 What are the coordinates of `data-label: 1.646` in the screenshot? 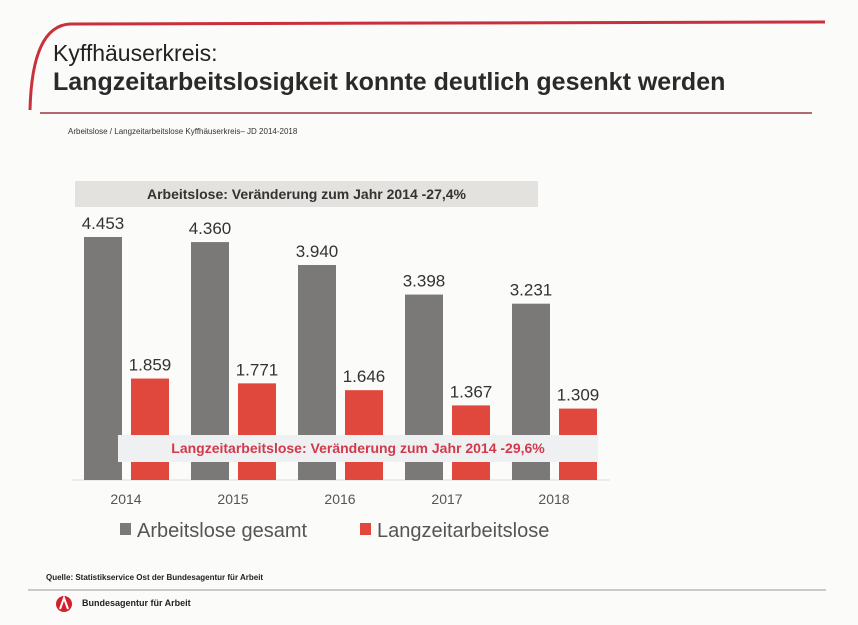 It's located at (364, 376).